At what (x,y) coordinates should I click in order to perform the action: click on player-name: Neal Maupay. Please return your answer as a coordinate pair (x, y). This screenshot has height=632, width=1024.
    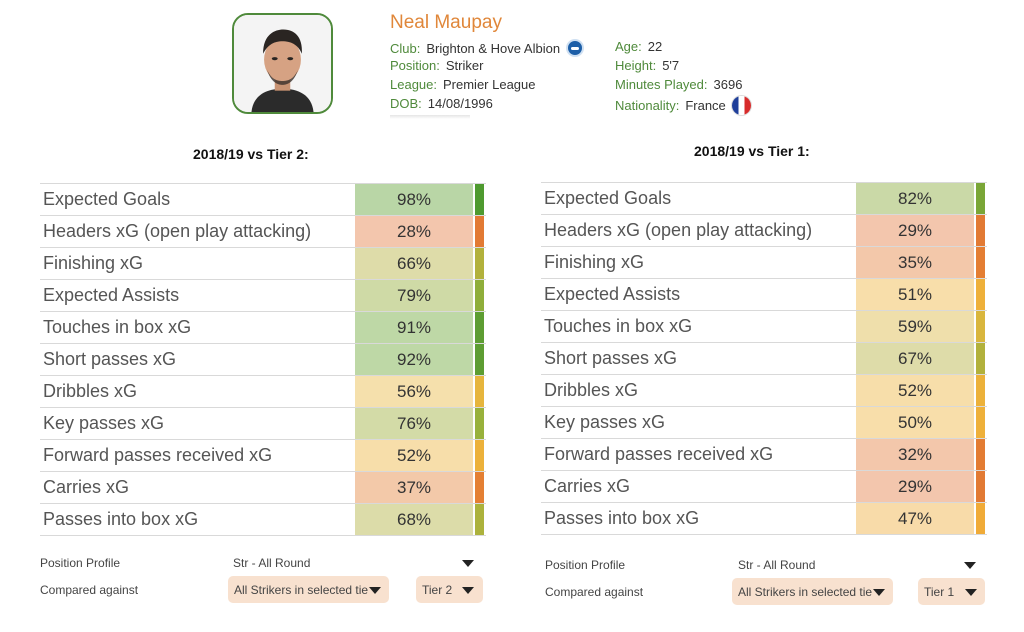
    Looking at the image, I should click on (446, 22).